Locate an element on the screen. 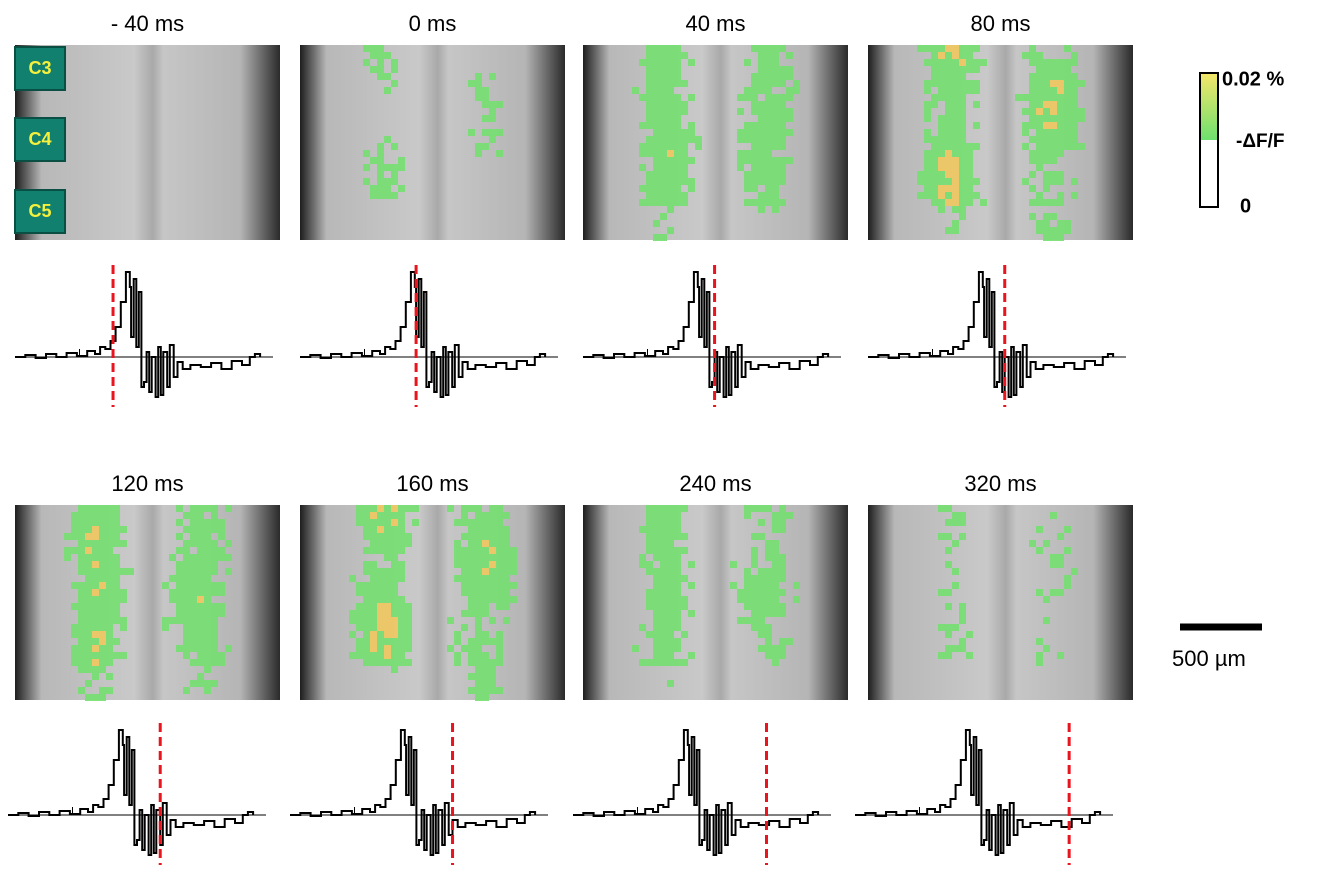  panel: 40 ms is located at coordinates (715, 209).